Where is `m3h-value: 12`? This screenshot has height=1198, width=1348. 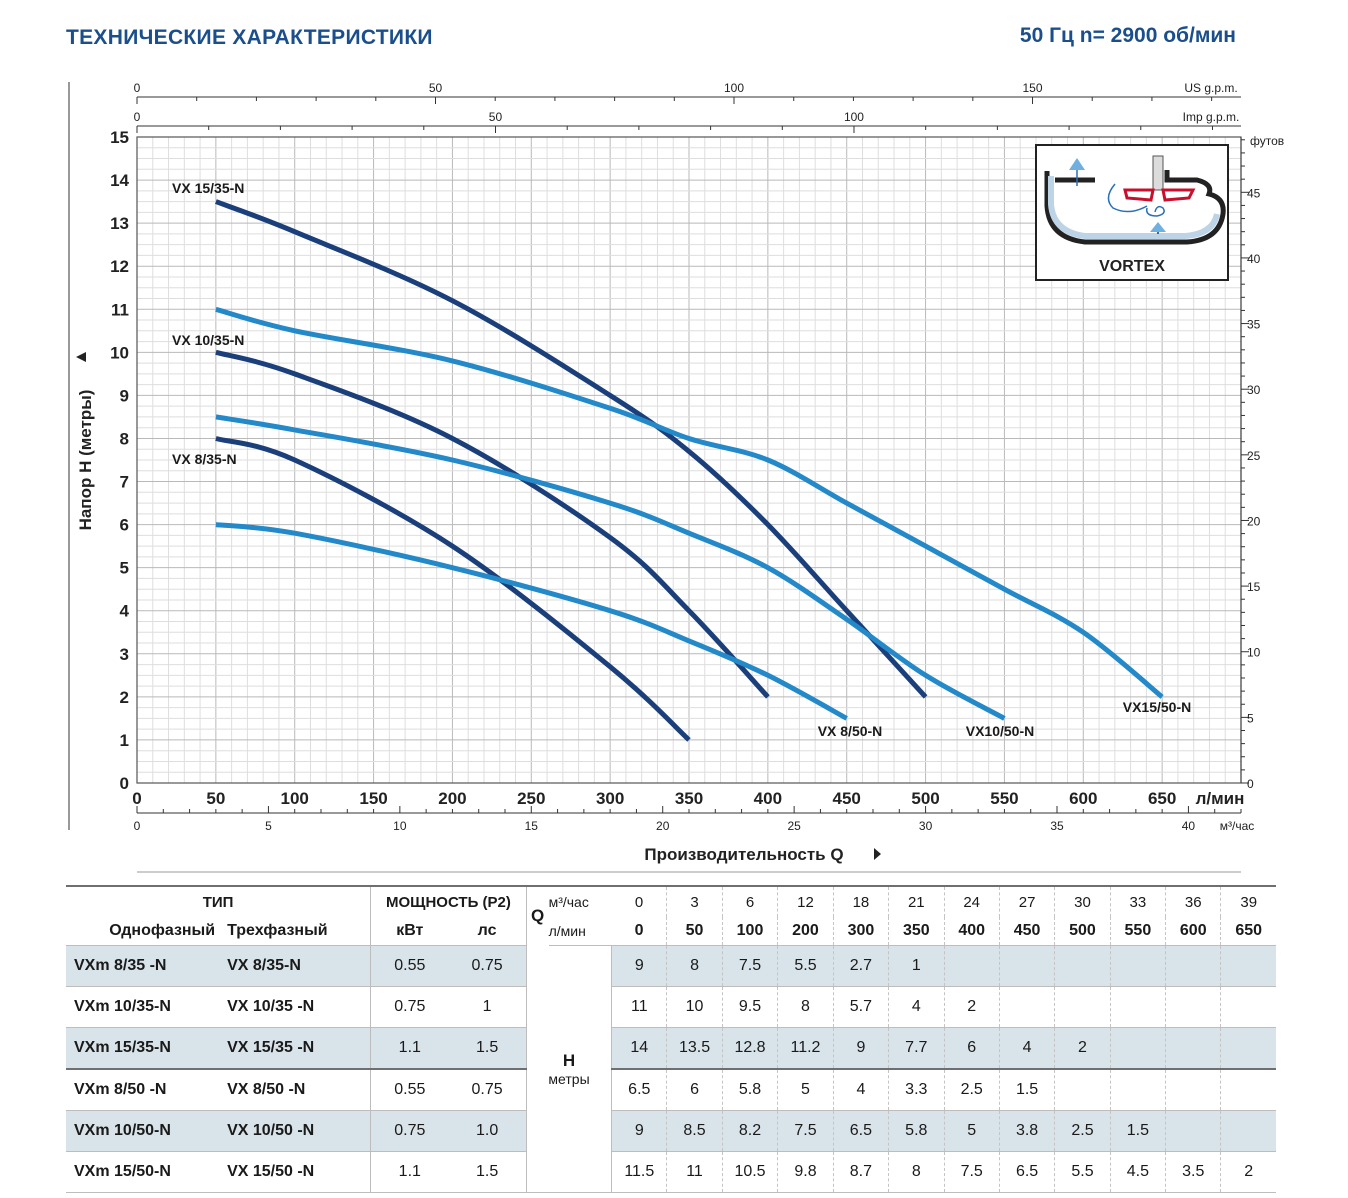 m3h-value: 12 is located at coordinates (805, 901).